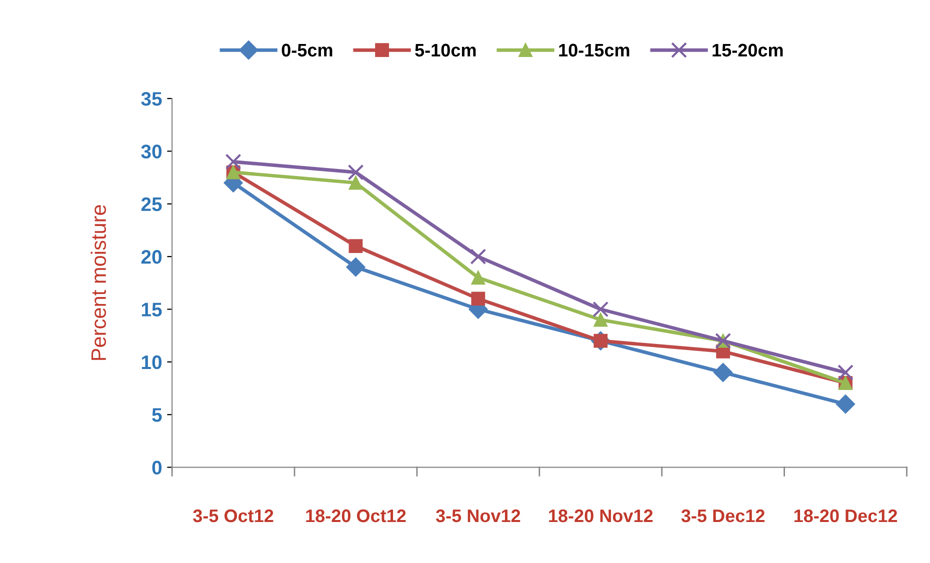 Image resolution: width=930 pixels, height=563 pixels. Describe the element at coordinates (151, 204) in the screenshot. I see `y-tick-label: 25` at that location.